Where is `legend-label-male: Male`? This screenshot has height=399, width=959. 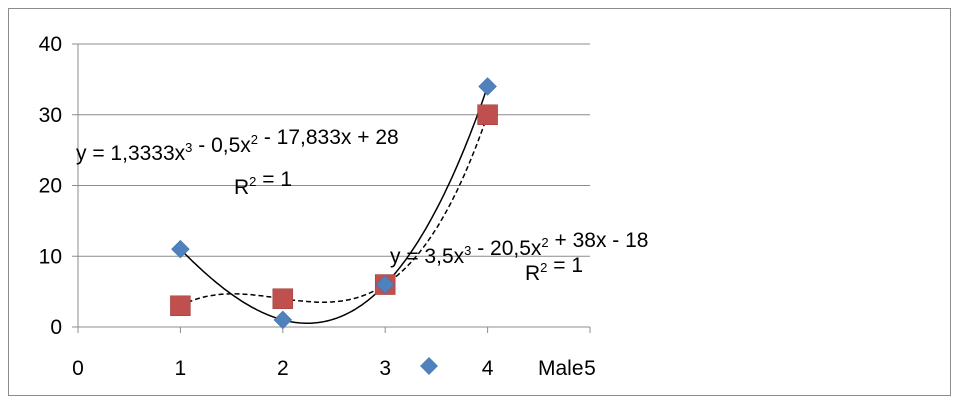
legend-label-male: Male is located at coordinates (561, 368).